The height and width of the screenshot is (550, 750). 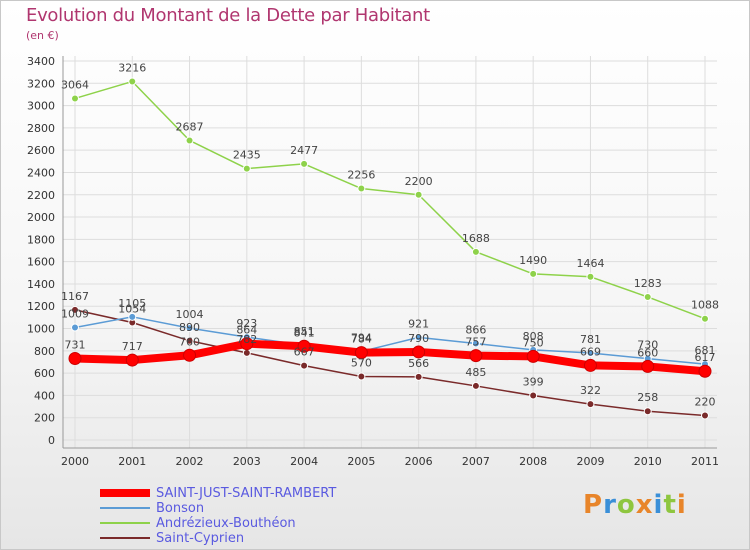 I want to click on data-label: 258, so click(x=647, y=397).